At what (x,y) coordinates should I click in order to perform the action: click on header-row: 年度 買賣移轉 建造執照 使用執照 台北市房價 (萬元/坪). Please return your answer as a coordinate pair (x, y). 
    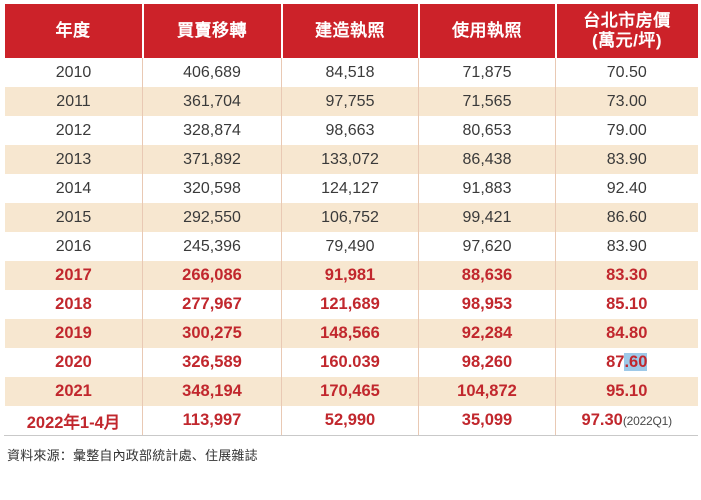
    Looking at the image, I should click on (351, 31).